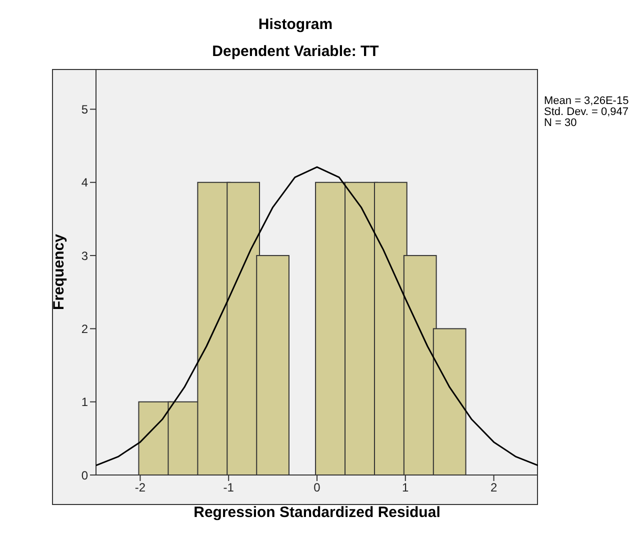 Image resolution: width=641 pixels, height=557 pixels. I want to click on x-axis-title: Regression Standardized Residual, so click(317, 512).